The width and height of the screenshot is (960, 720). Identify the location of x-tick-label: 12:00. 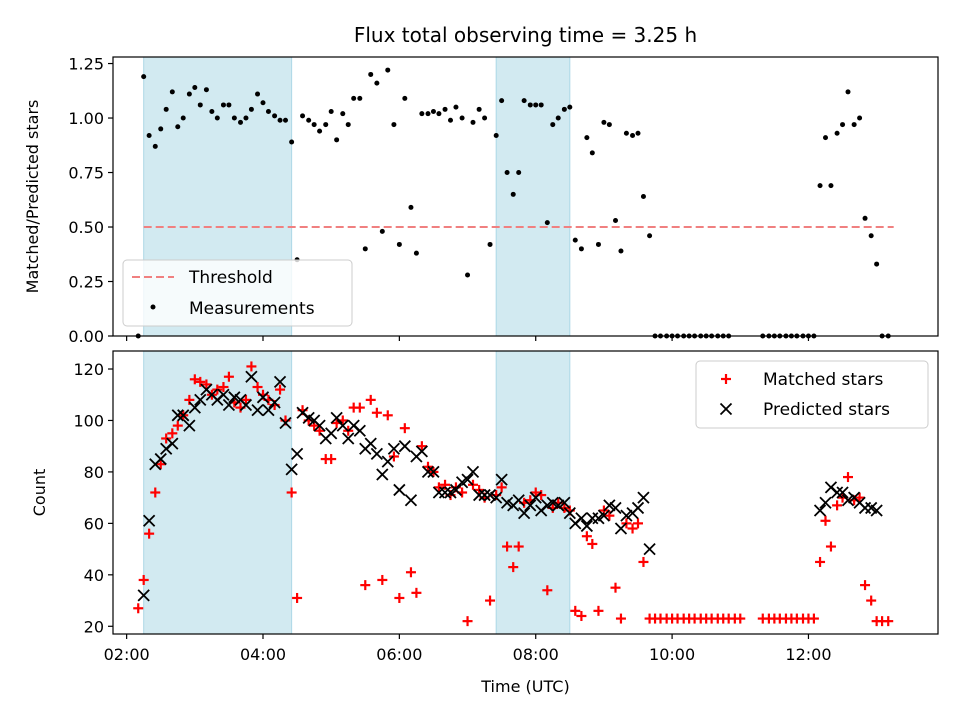
(808, 654).